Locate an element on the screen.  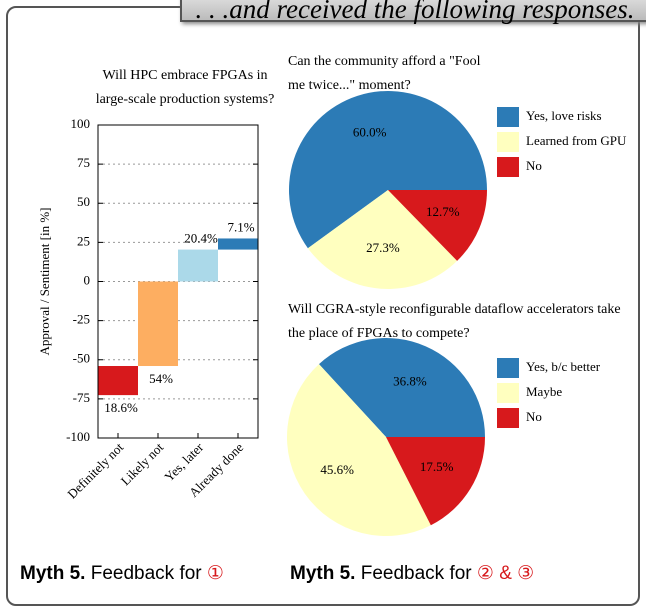
value-label: 45.6% is located at coordinates (337, 469).